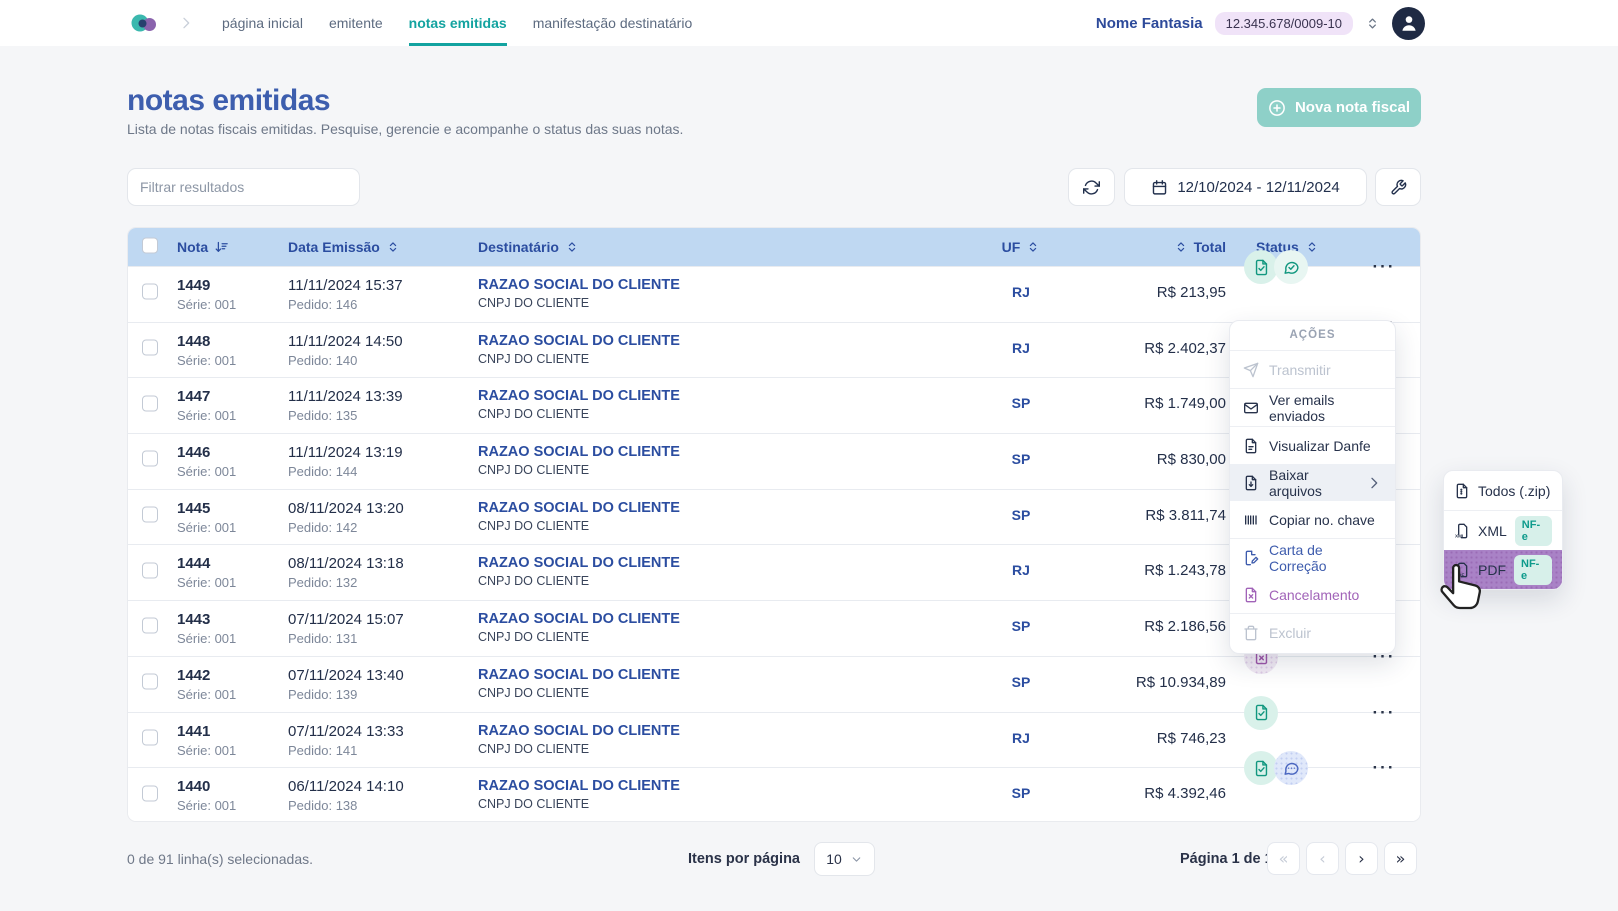 The width and height of the screenshot is (1618, 911). I want to click on menu-item-ver-emails: Ver emails enviados, so click(1312, 407).